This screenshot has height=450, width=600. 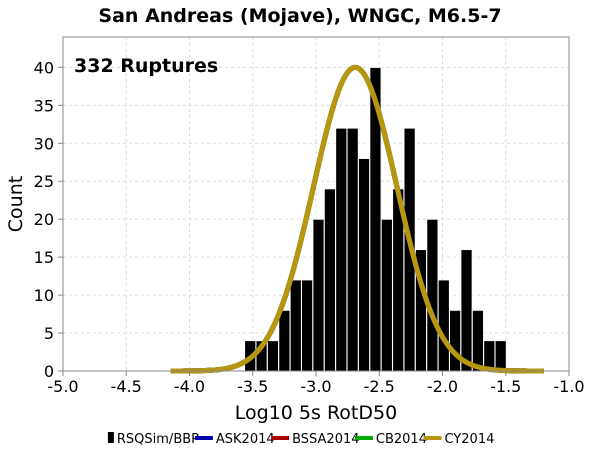 What do you see at coordinates (401, 439) in the screenshot?
I see `legend-label: CB2014` at bounding box center [401, 439].